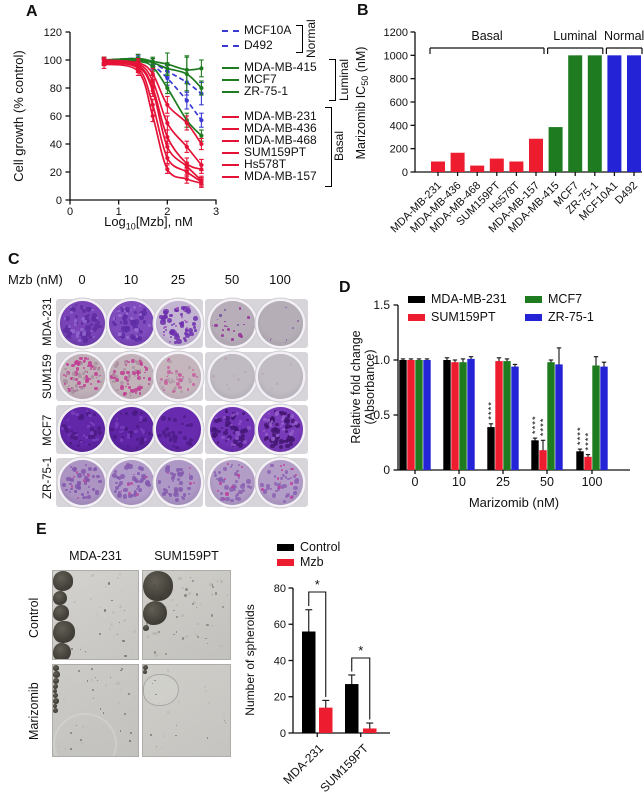 The height and width of the screenshot is (803, 644). What do you see at coordinates (496, 165) in the screenshot?
I see `bar-SUM159PT` at bounding box center [496, 165].